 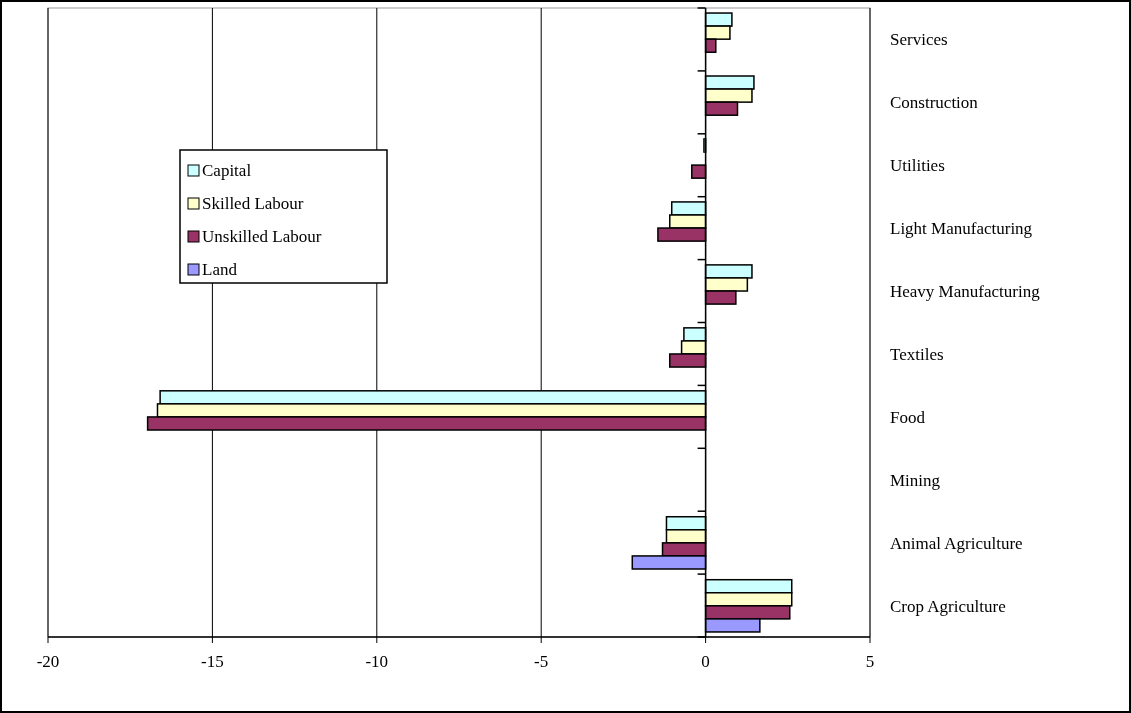 What do you see at coordinates (965, 292) in the screenshot?
I see `y-tick-label: Heavy Manufacturing` at bounding box center [965, 292].